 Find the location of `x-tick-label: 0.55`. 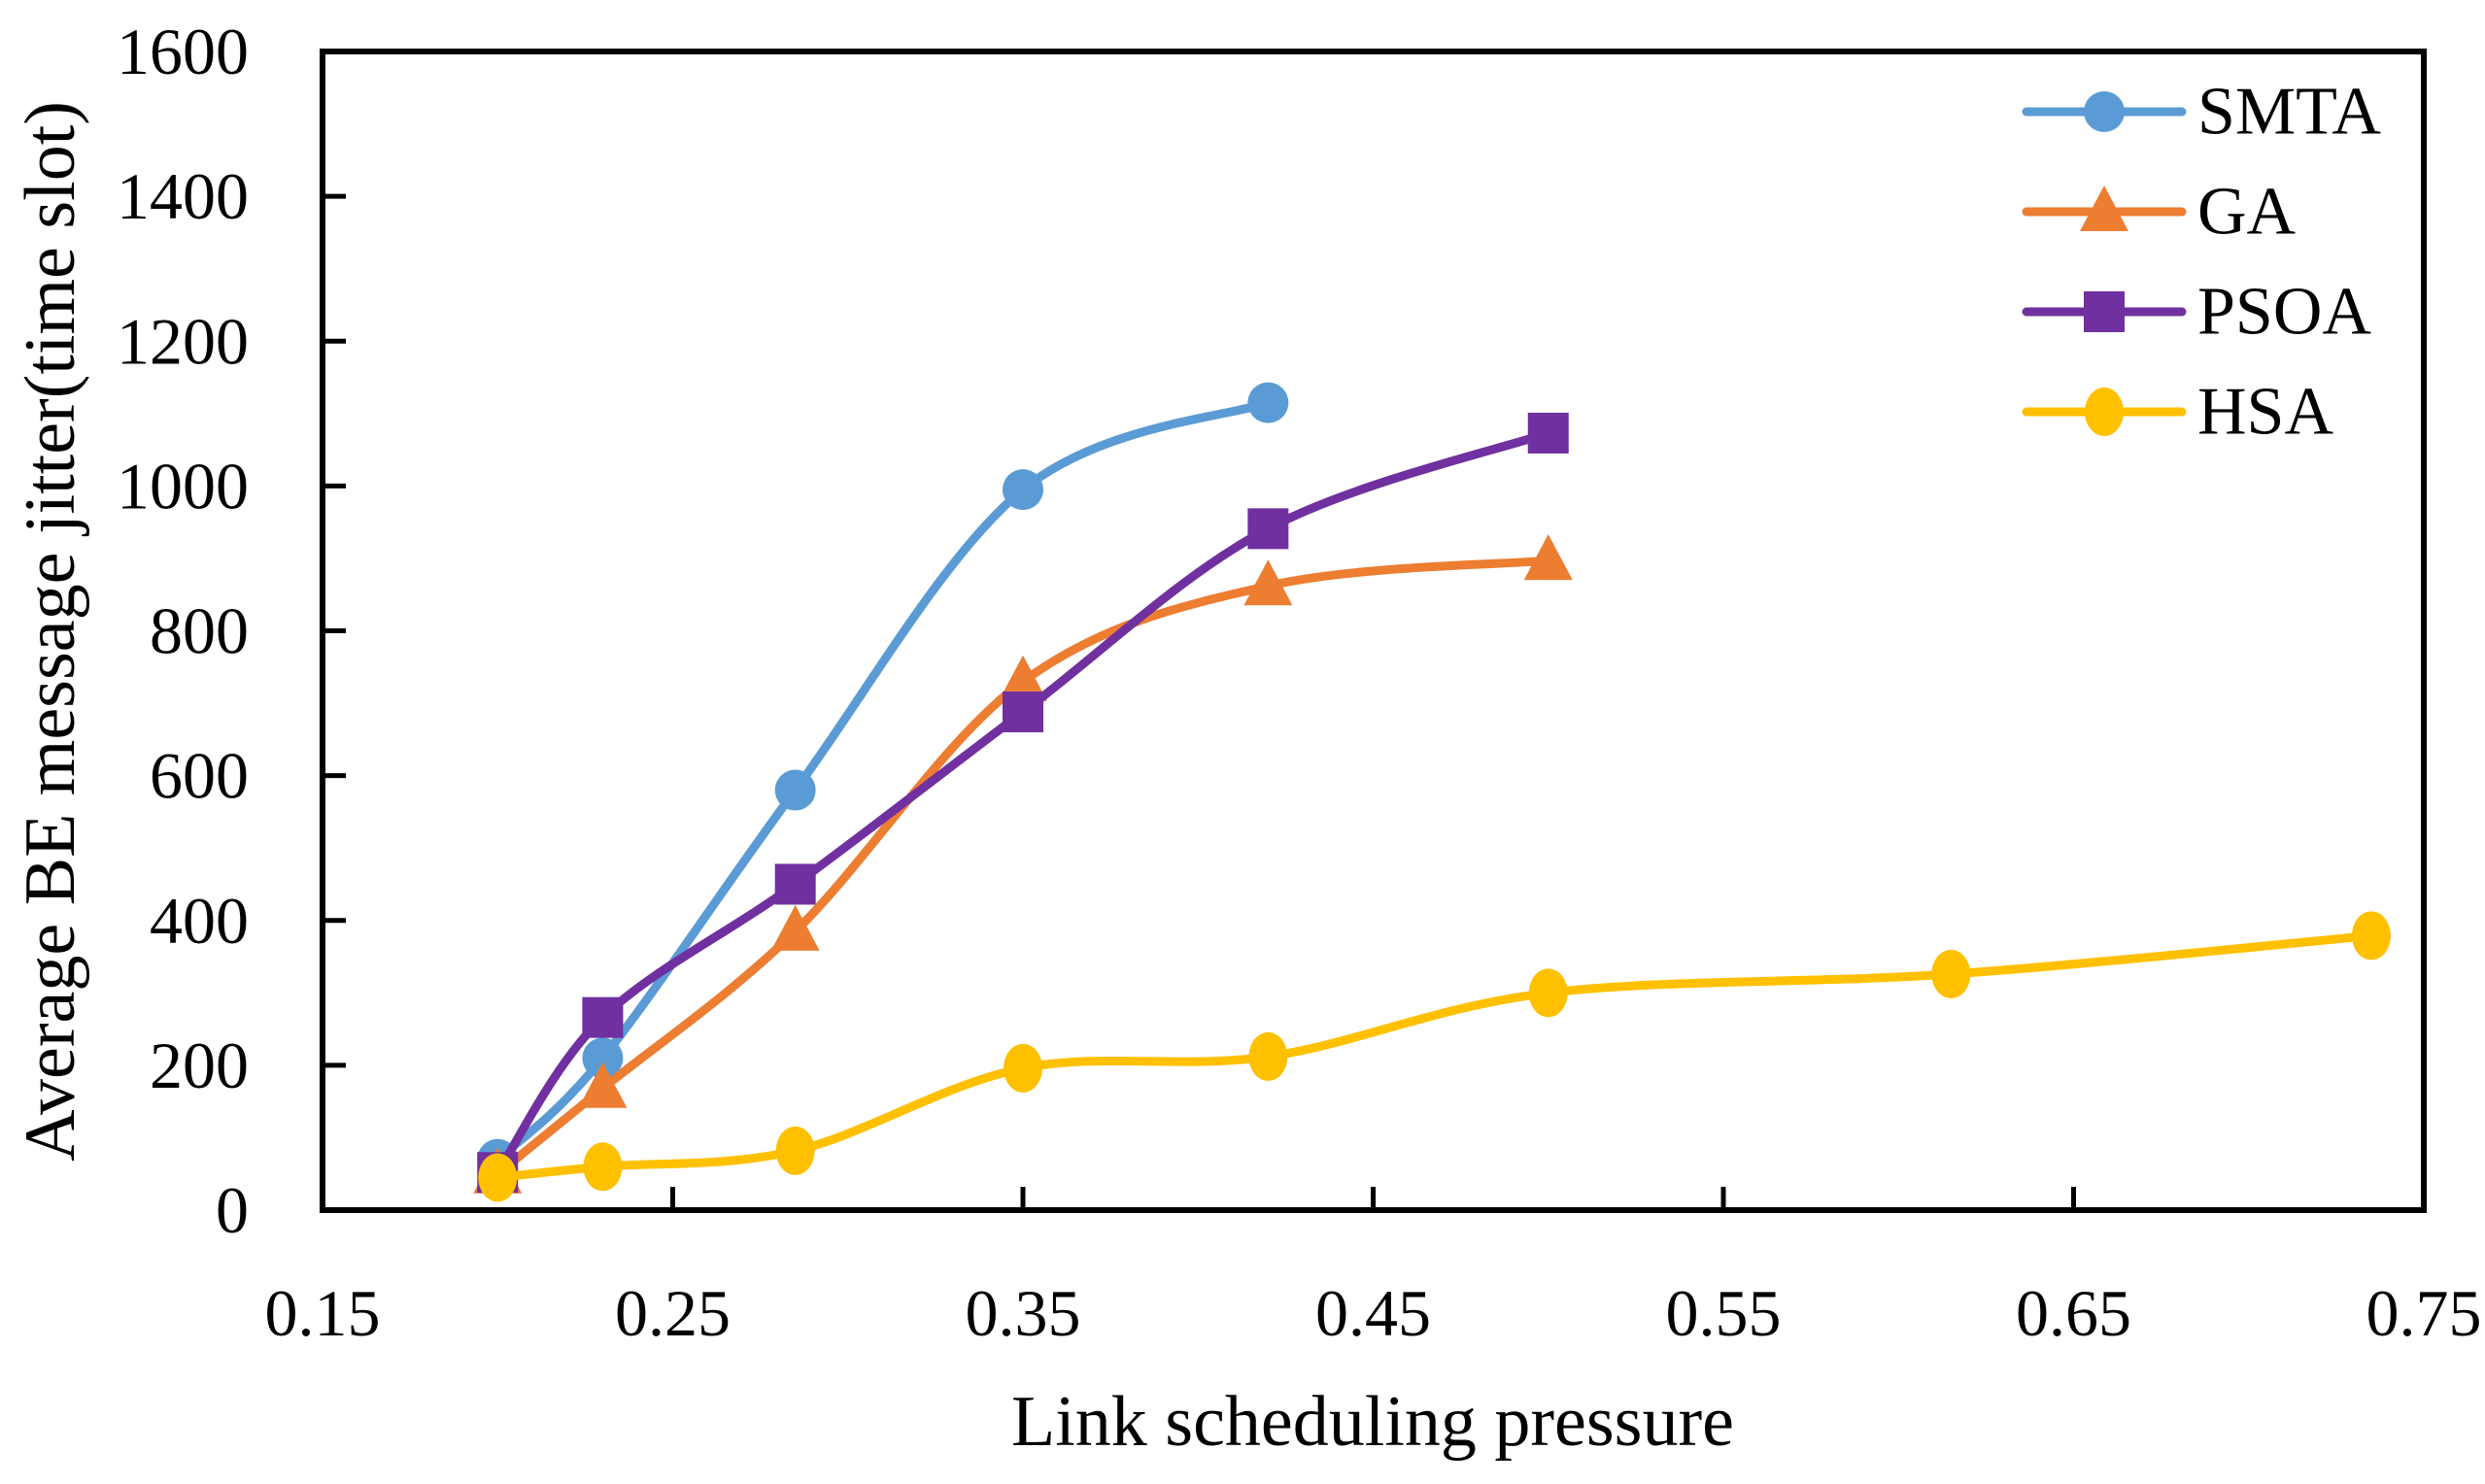

x-tick-label: 0.55 is located at coordinates (1724, 1313).